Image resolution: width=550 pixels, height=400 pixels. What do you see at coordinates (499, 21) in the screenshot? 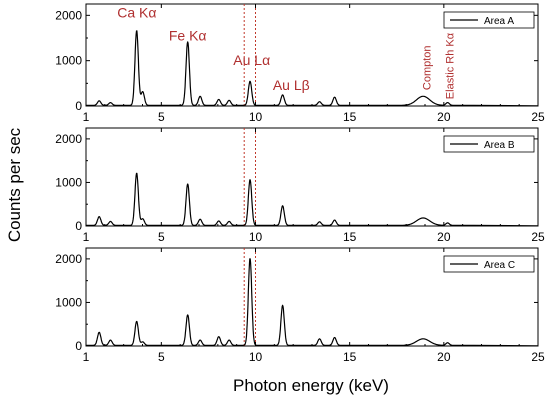
I see `legend-label: Area A` at bounding box center [499, 21].